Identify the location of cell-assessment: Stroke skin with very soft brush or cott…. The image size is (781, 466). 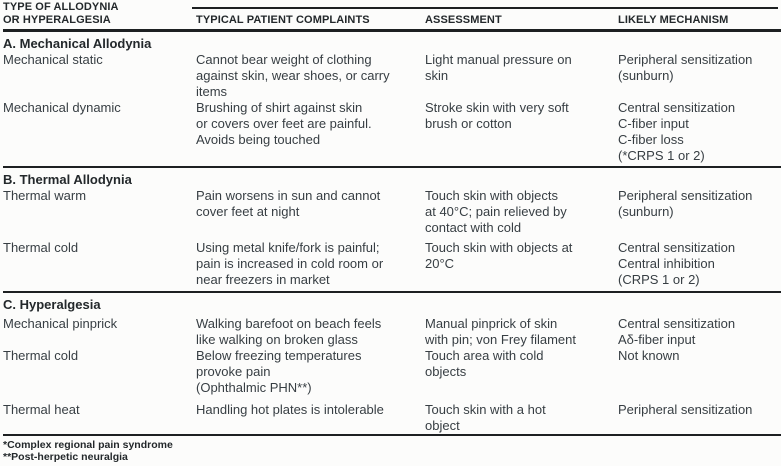
(497, 115).